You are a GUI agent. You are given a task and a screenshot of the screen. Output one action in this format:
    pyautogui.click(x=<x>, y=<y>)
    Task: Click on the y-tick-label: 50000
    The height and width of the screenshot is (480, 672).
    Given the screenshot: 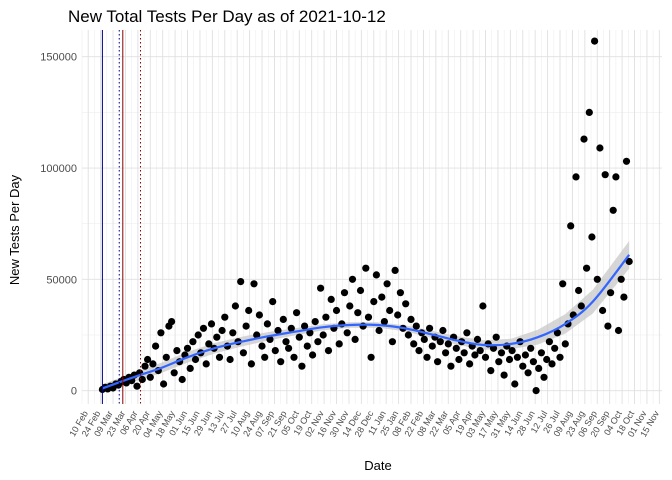 What is the action you would take?
    pyautogui.click(x=61, y=280)
    